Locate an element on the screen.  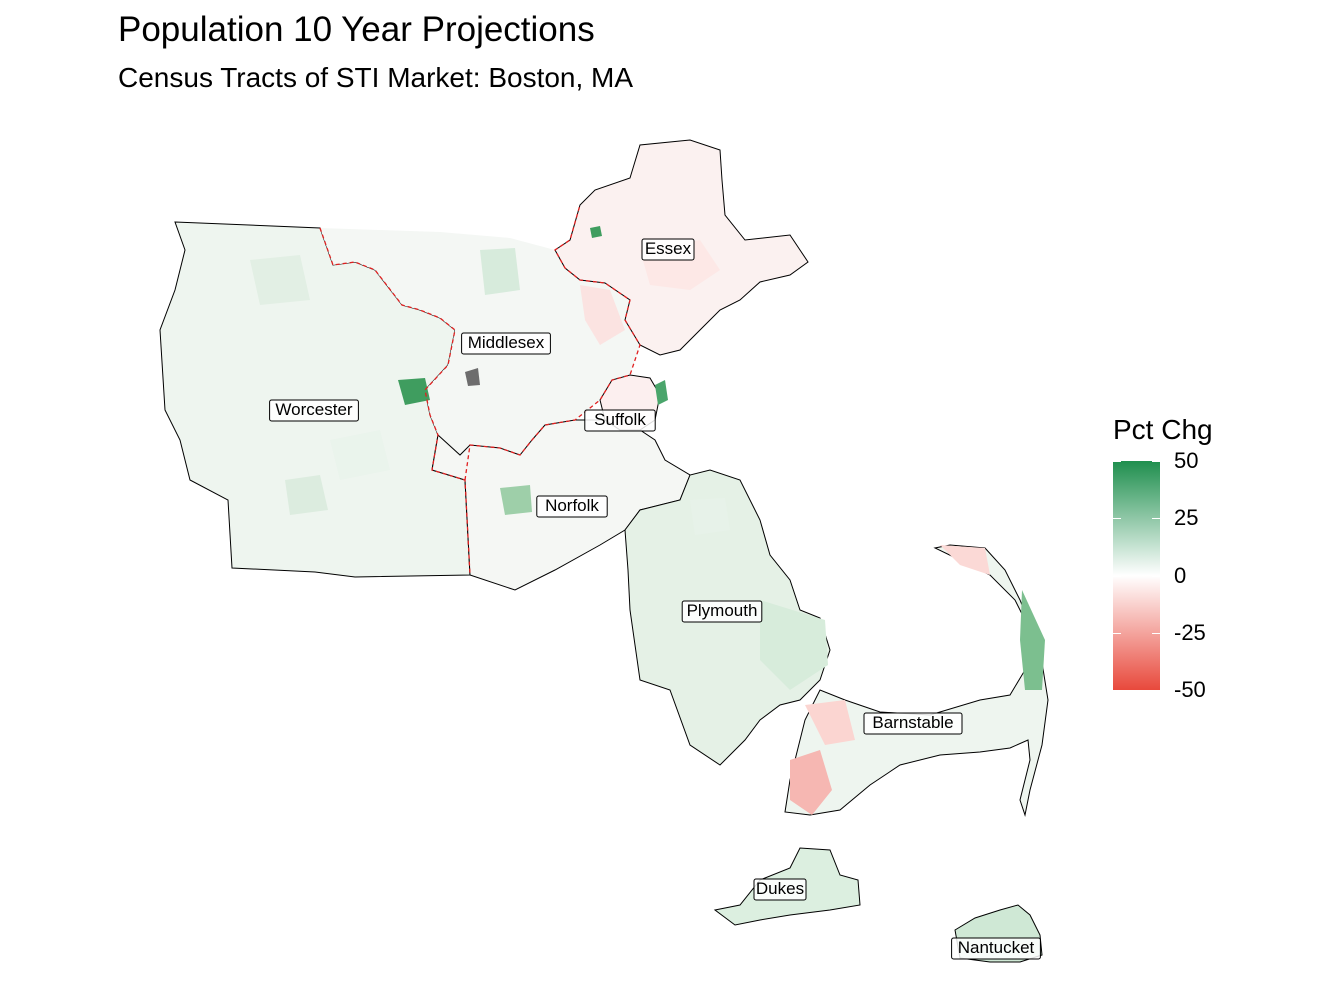
legend-tick-label: 25 is located at coordinates (1186, 518).